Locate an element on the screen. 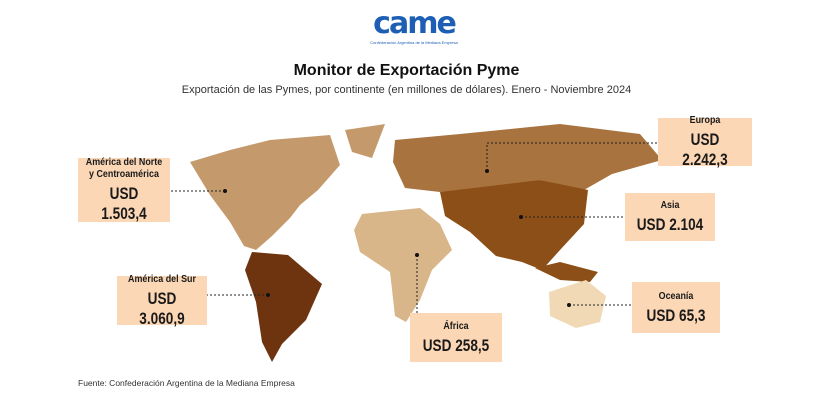  label-oceania: Oceanía USD 65,3 is located at coordinates (676, 307).